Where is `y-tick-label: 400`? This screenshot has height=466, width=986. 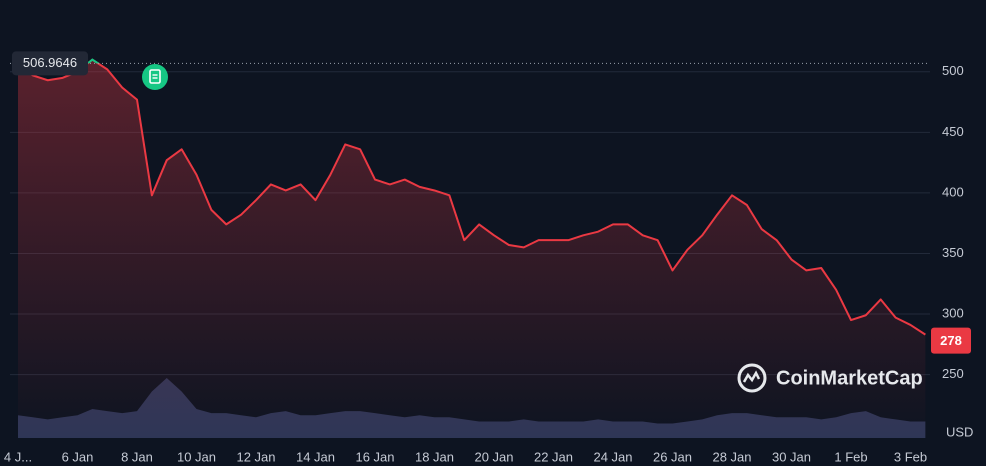 y-tick-label: 400 is located at coordinates (953, 191).